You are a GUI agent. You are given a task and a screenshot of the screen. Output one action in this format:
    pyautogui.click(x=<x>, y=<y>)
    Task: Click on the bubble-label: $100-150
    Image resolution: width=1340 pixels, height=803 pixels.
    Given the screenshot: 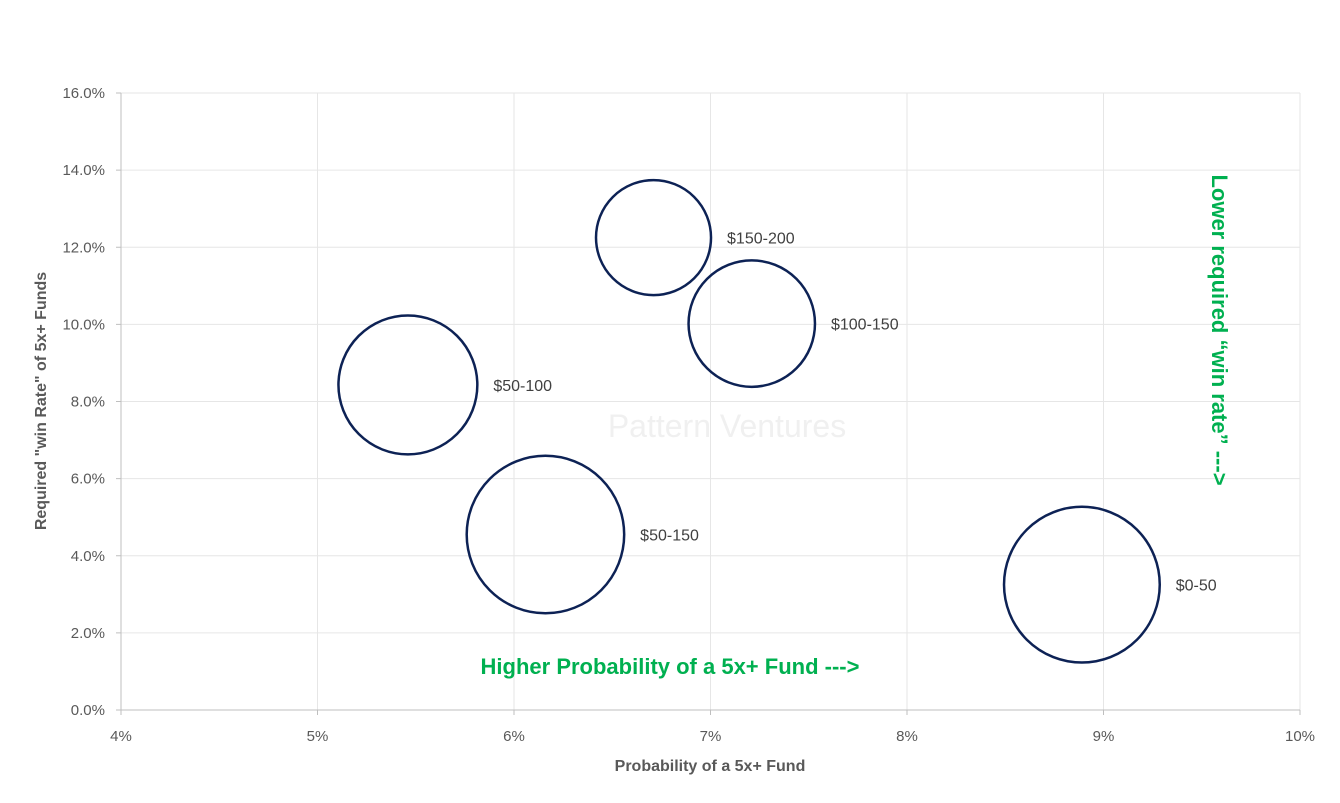 What is the action you would take?
    pyautogui.click(x=865, y=325)
    